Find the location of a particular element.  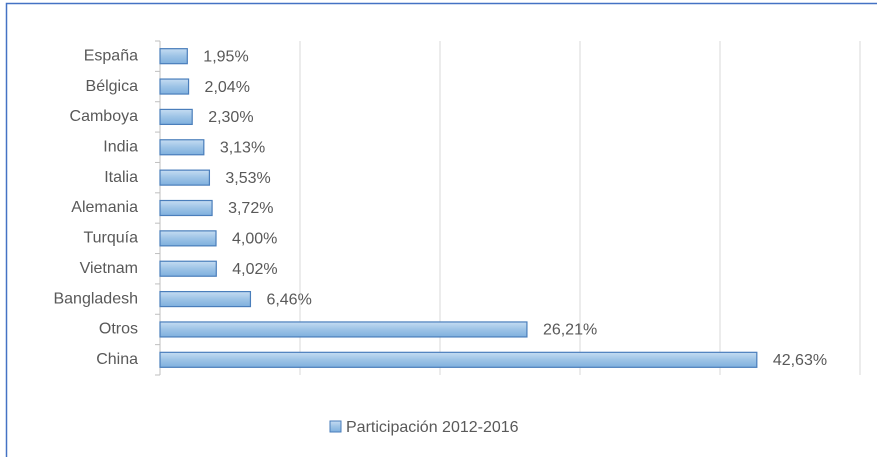

data-label: 4,02% is located at coordinates (254, 269).